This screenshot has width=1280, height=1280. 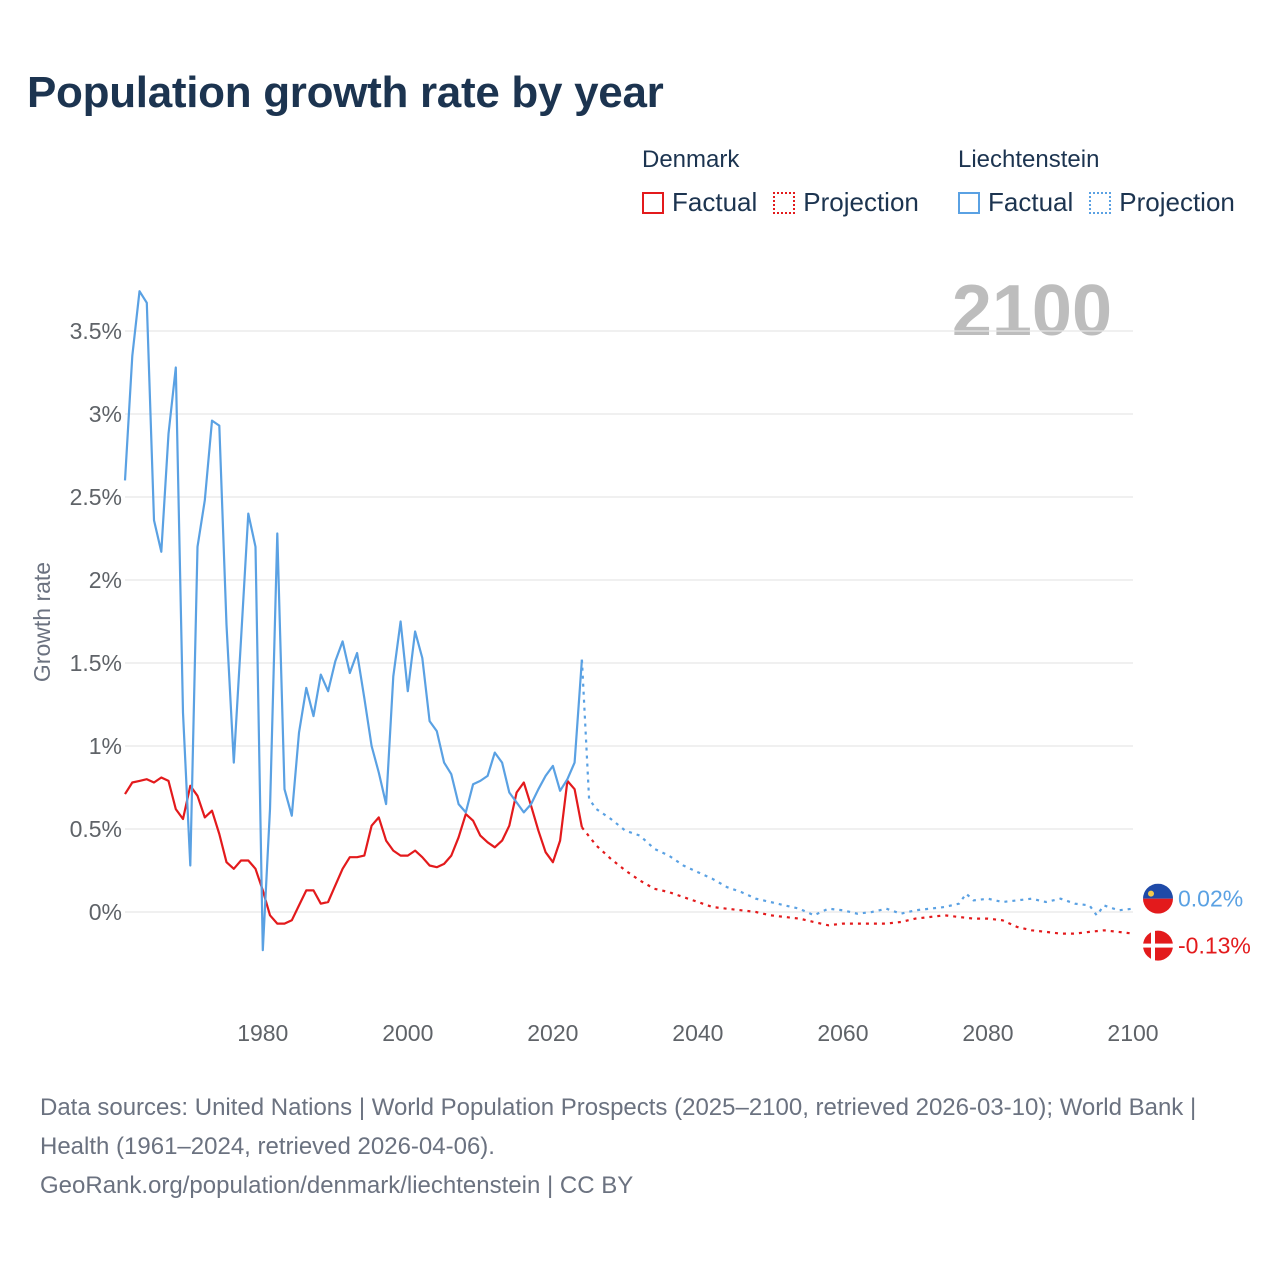 I want to click on y-tick-label: 2%, so click(x=105, y=580).